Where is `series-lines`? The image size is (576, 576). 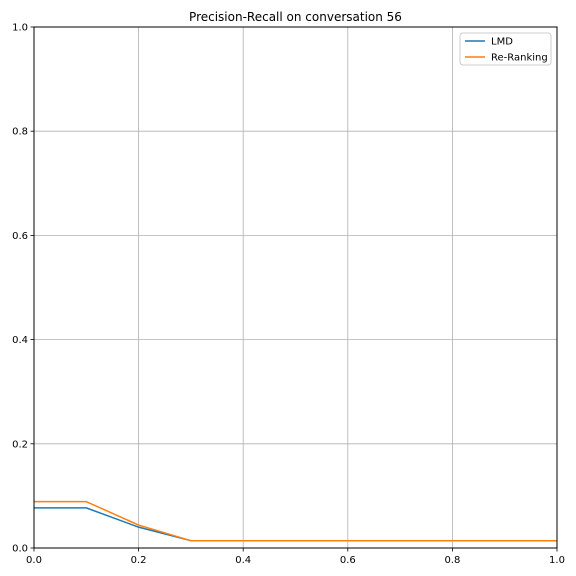 series-lines is located at coordinates (295, 521).